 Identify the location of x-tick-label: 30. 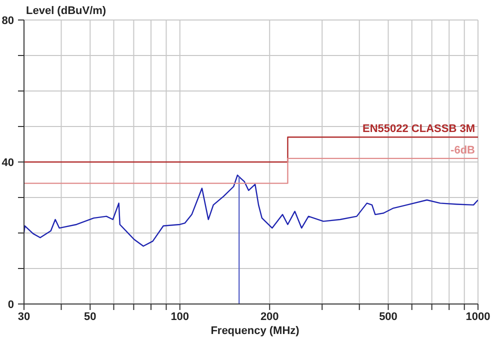
(24, 316).